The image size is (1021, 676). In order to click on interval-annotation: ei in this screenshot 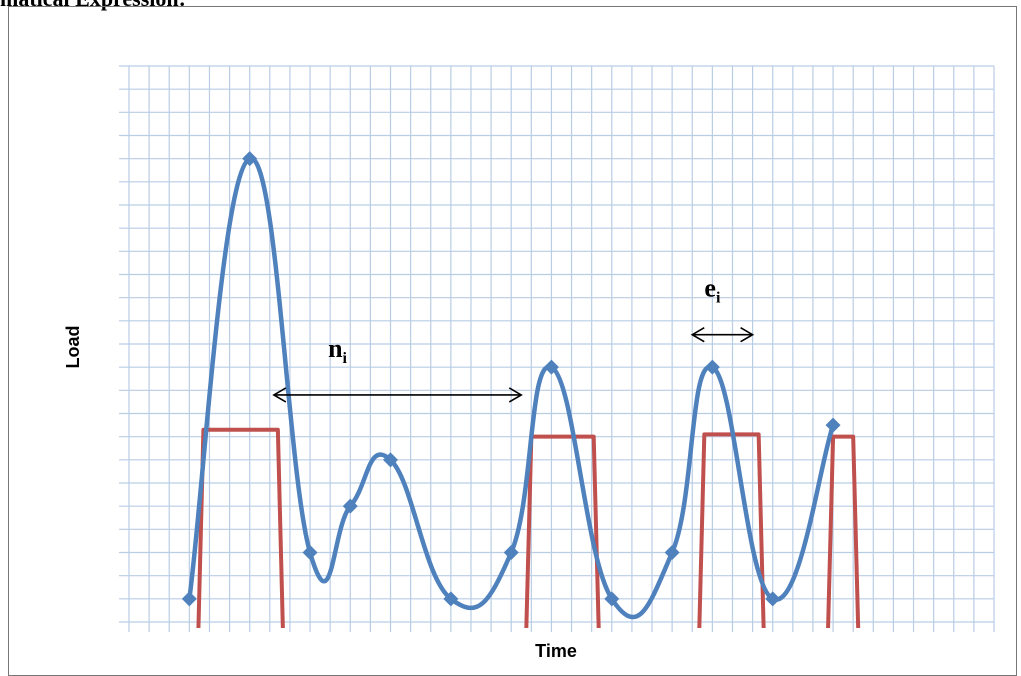, I will do `click(722, 308)`.